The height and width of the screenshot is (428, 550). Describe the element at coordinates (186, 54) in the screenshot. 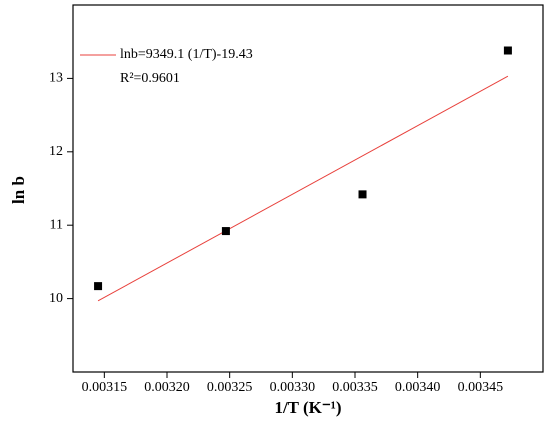

I see `legend-label: lnb=9349.1 (1/T)-19.43` at that location.